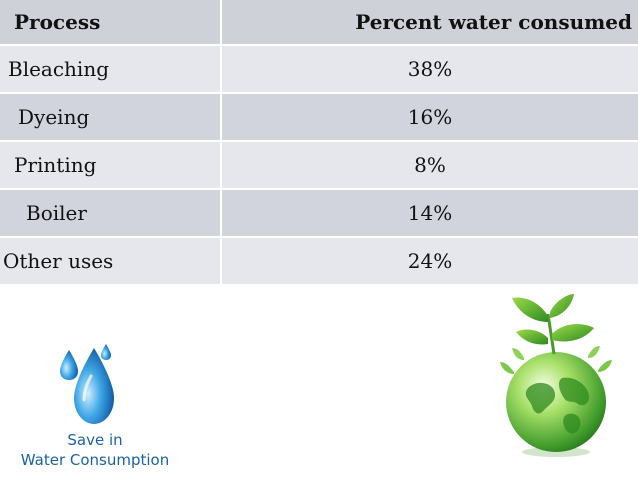 The image size is (638, 478). Describe the element at coordinates (95, 440) in the screenshot. I see `caption-line-1: Save in` at that location.